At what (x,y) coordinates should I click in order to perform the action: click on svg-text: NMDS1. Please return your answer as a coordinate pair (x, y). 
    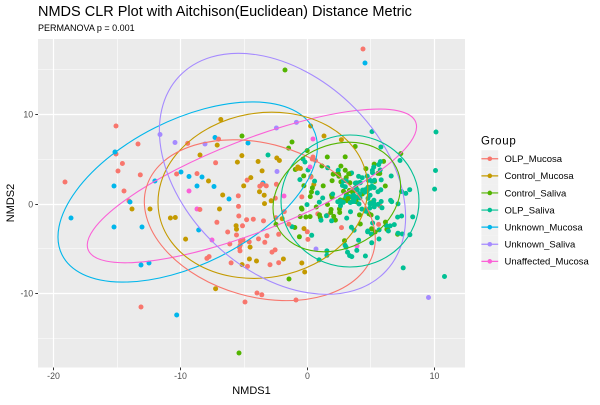
    Looking at the image, I should click on (251, 391).